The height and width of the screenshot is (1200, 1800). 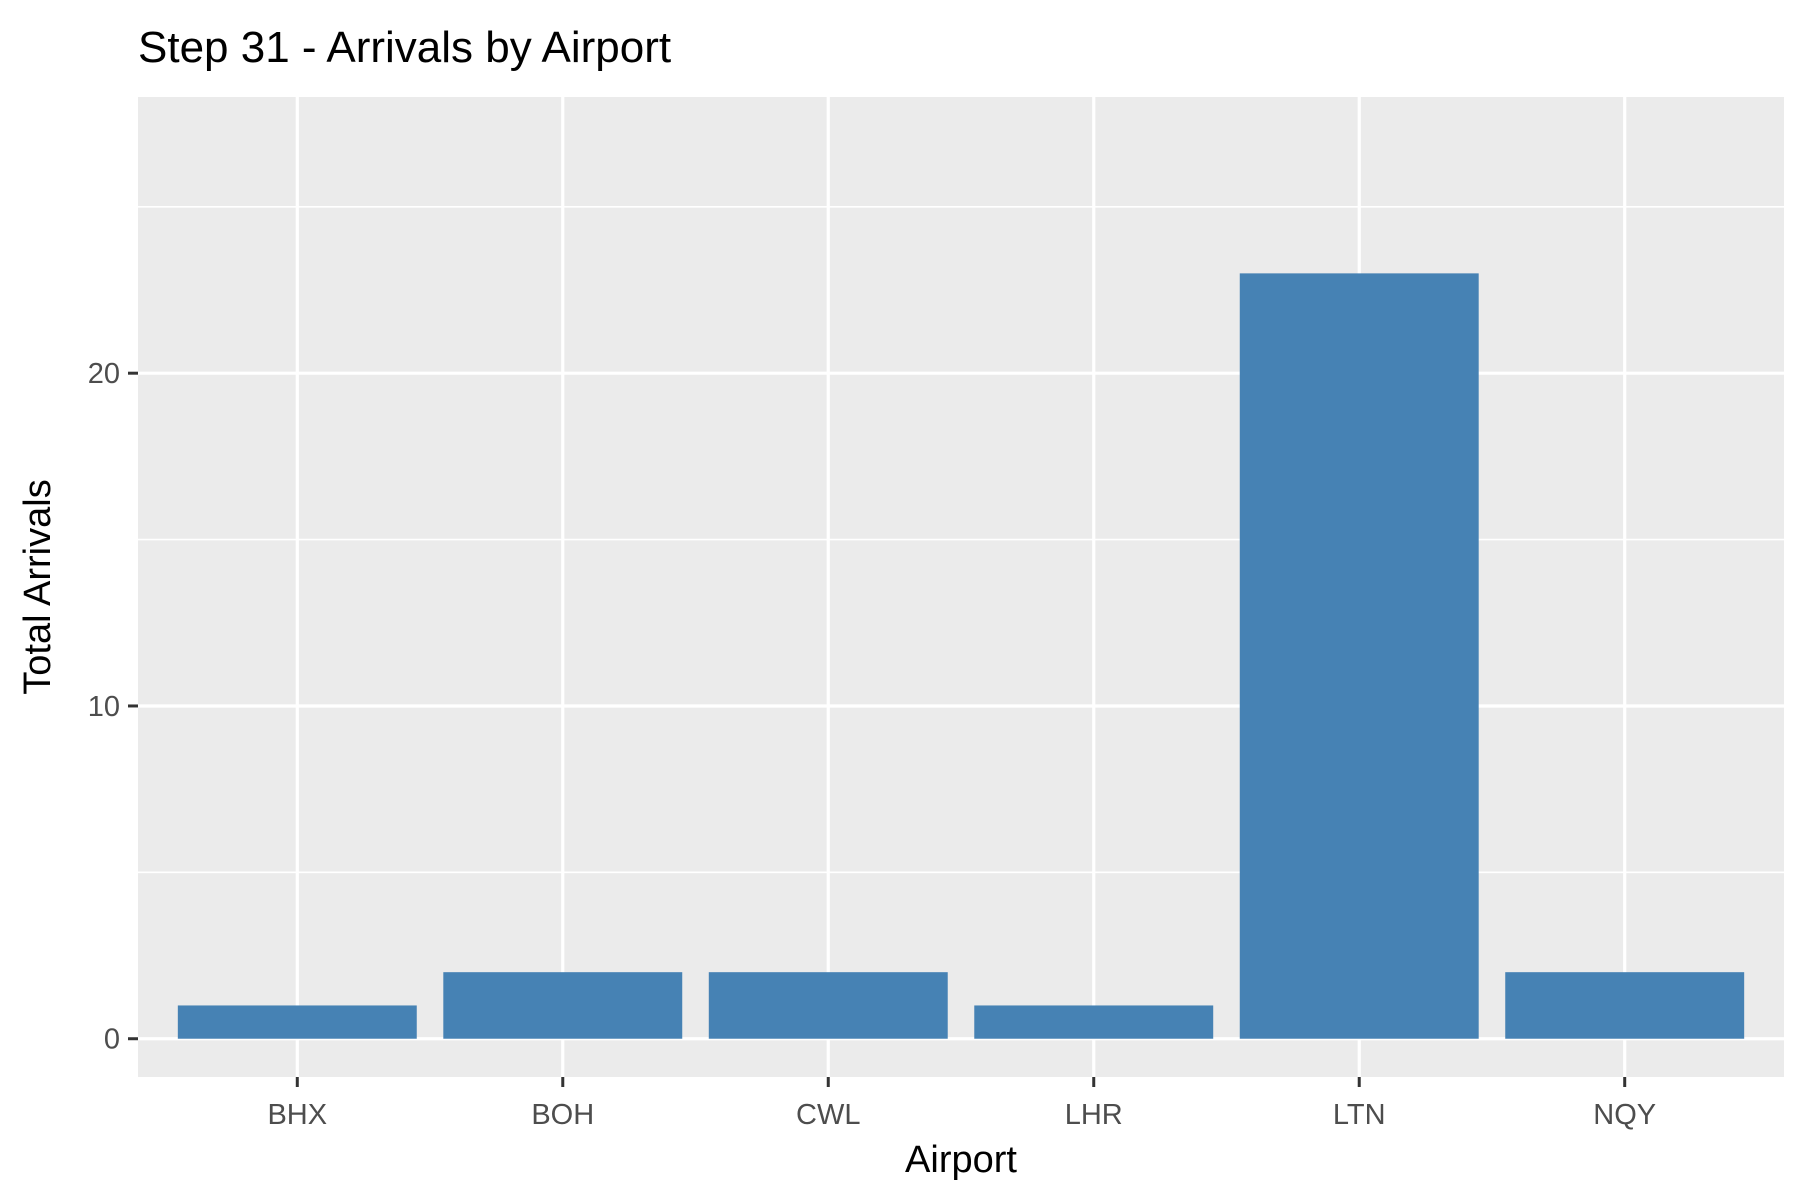 What do you see at coordinates (1094, 1022) in the screenshot?
I see `bar-lhr` at bounding box center [1094, 1022].